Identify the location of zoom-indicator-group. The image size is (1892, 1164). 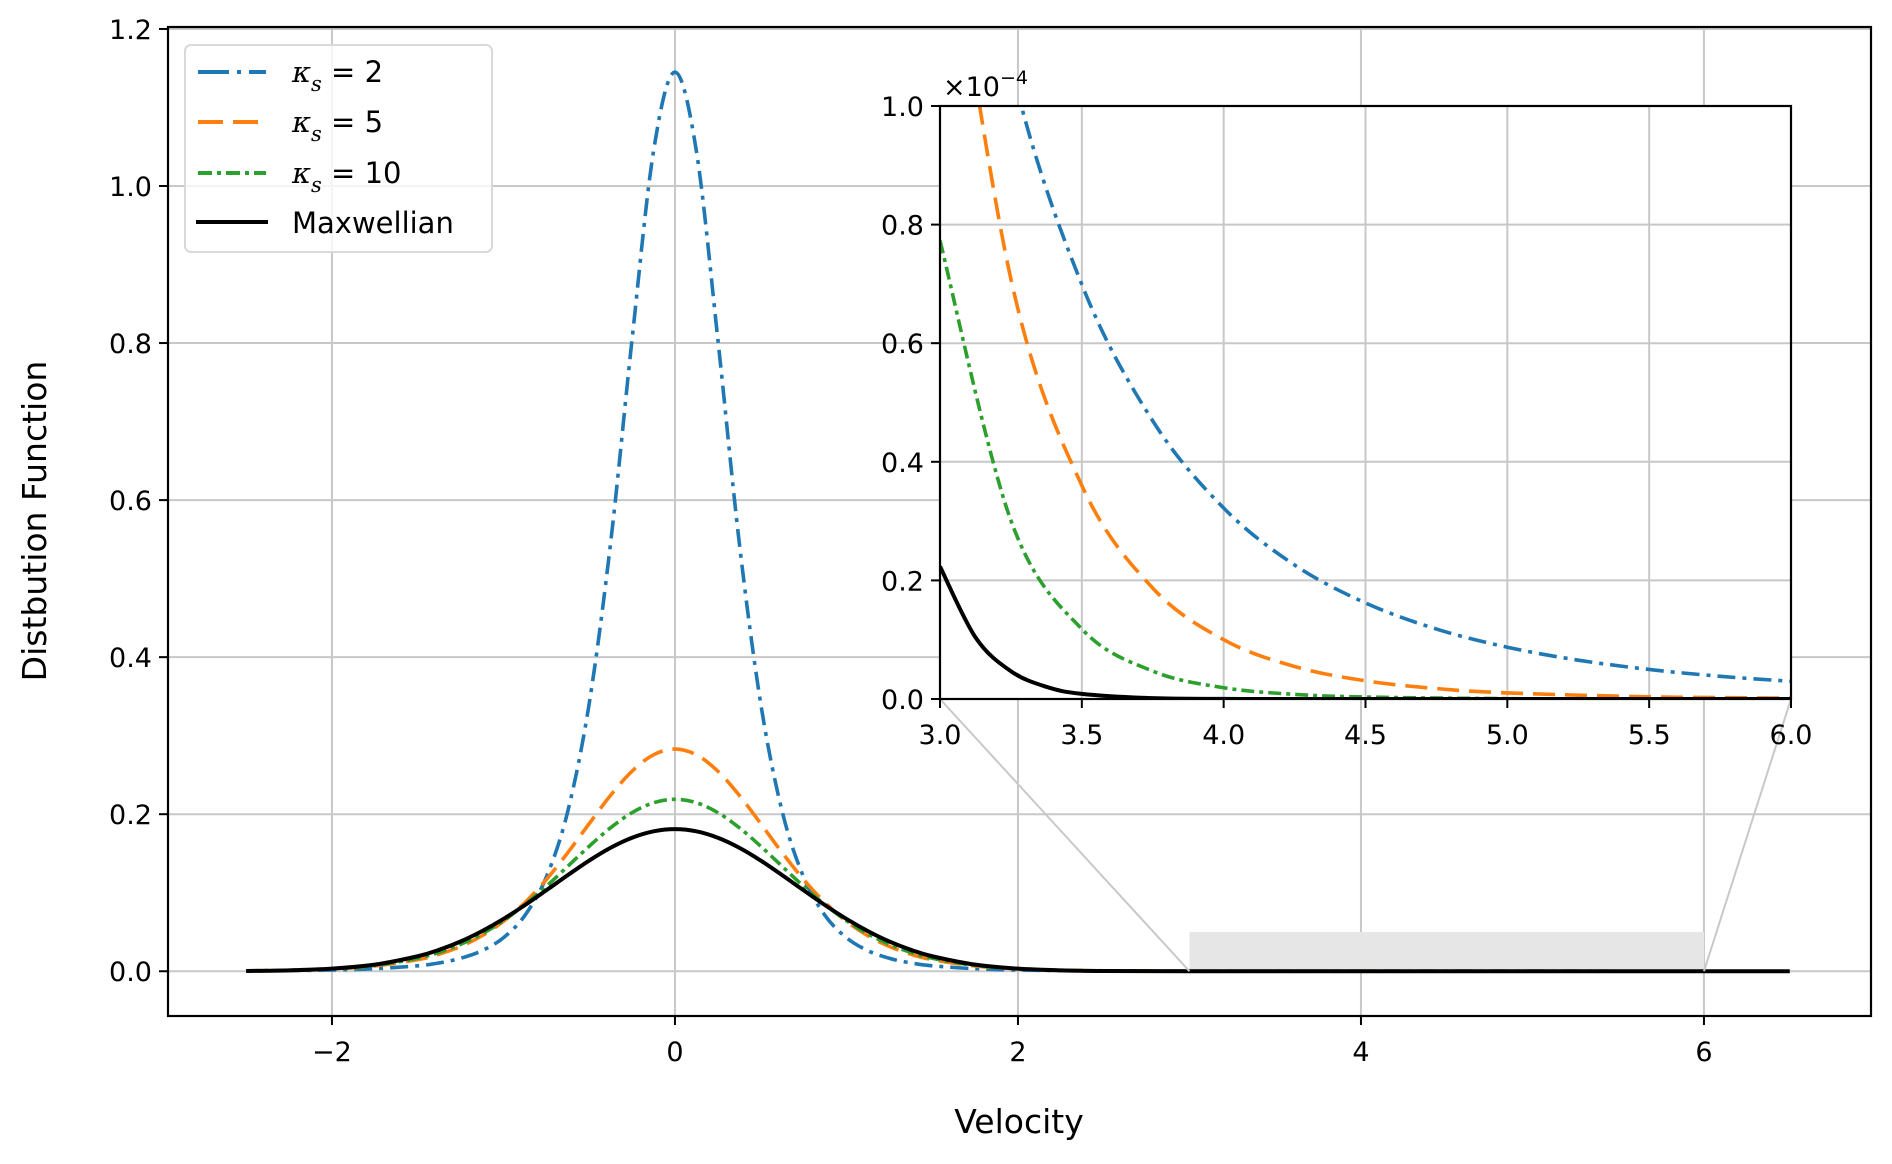
(1446, 951).